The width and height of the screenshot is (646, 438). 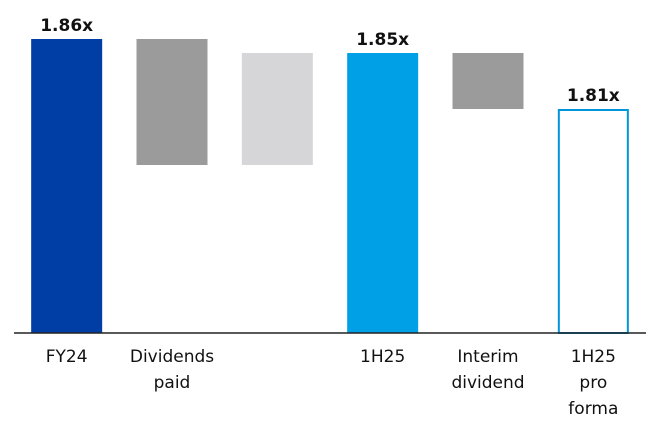 I want to click on x-tick-label: 1H25, so click(x=383, y=357).